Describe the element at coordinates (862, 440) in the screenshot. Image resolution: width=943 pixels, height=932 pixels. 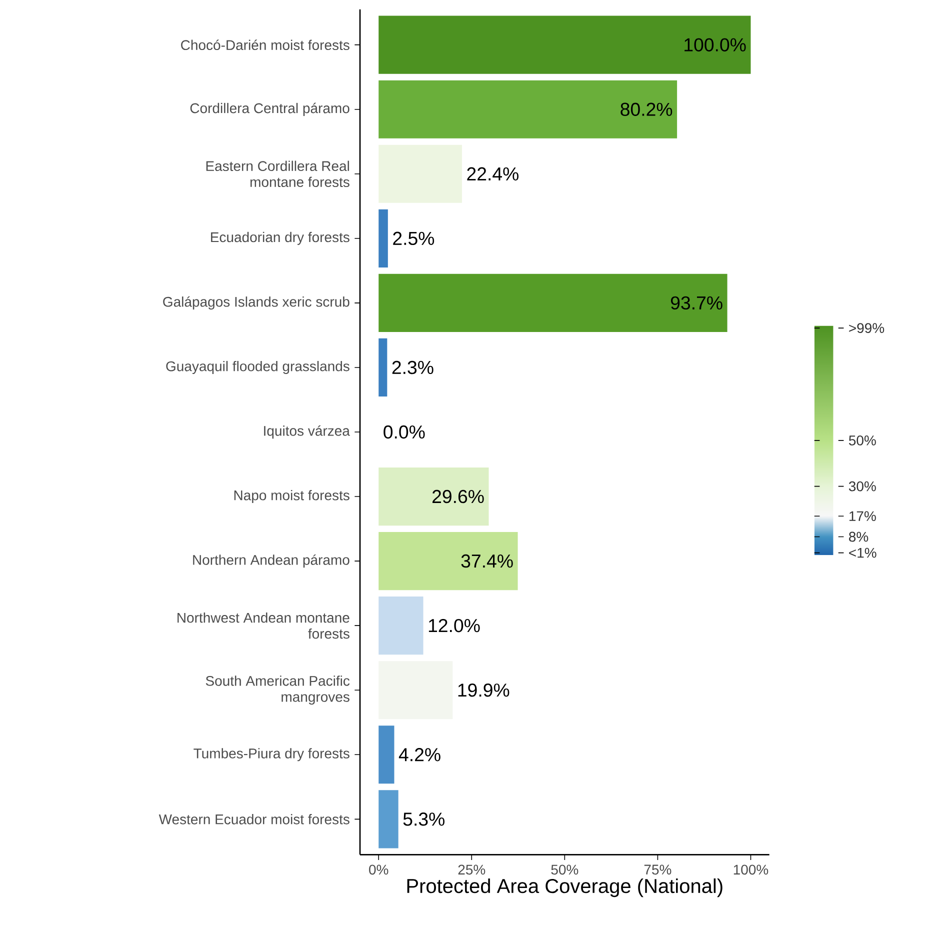
I see `color-bar-label: 50%` at that location.